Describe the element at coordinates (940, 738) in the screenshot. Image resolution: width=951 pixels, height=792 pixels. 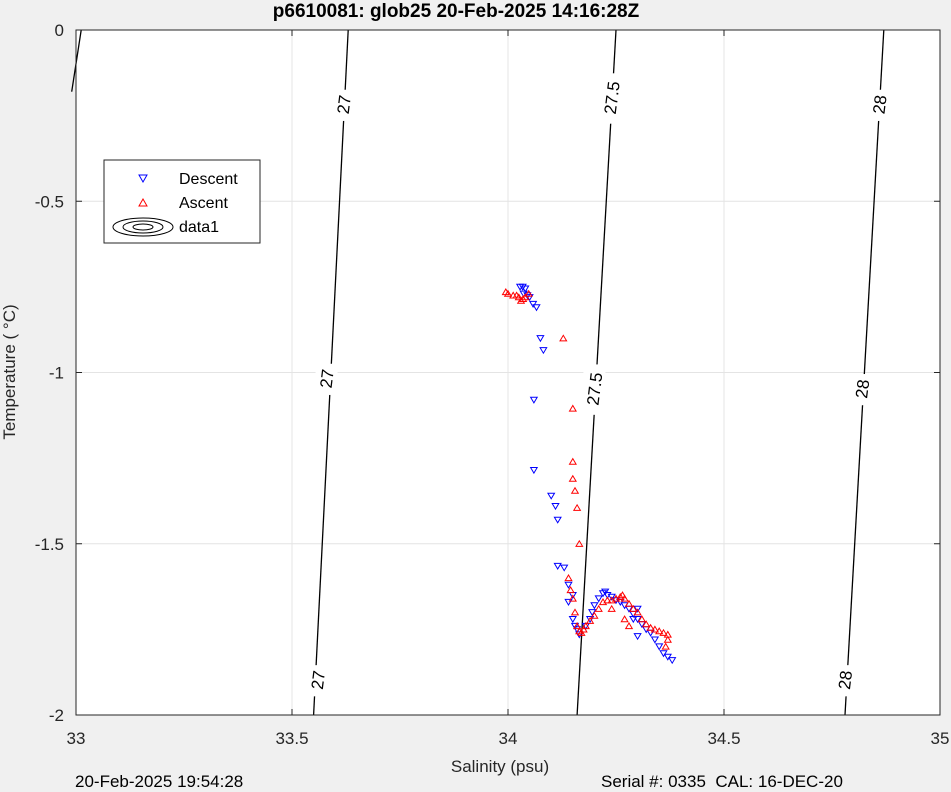
I see `x-tick-label: 35` at that location.